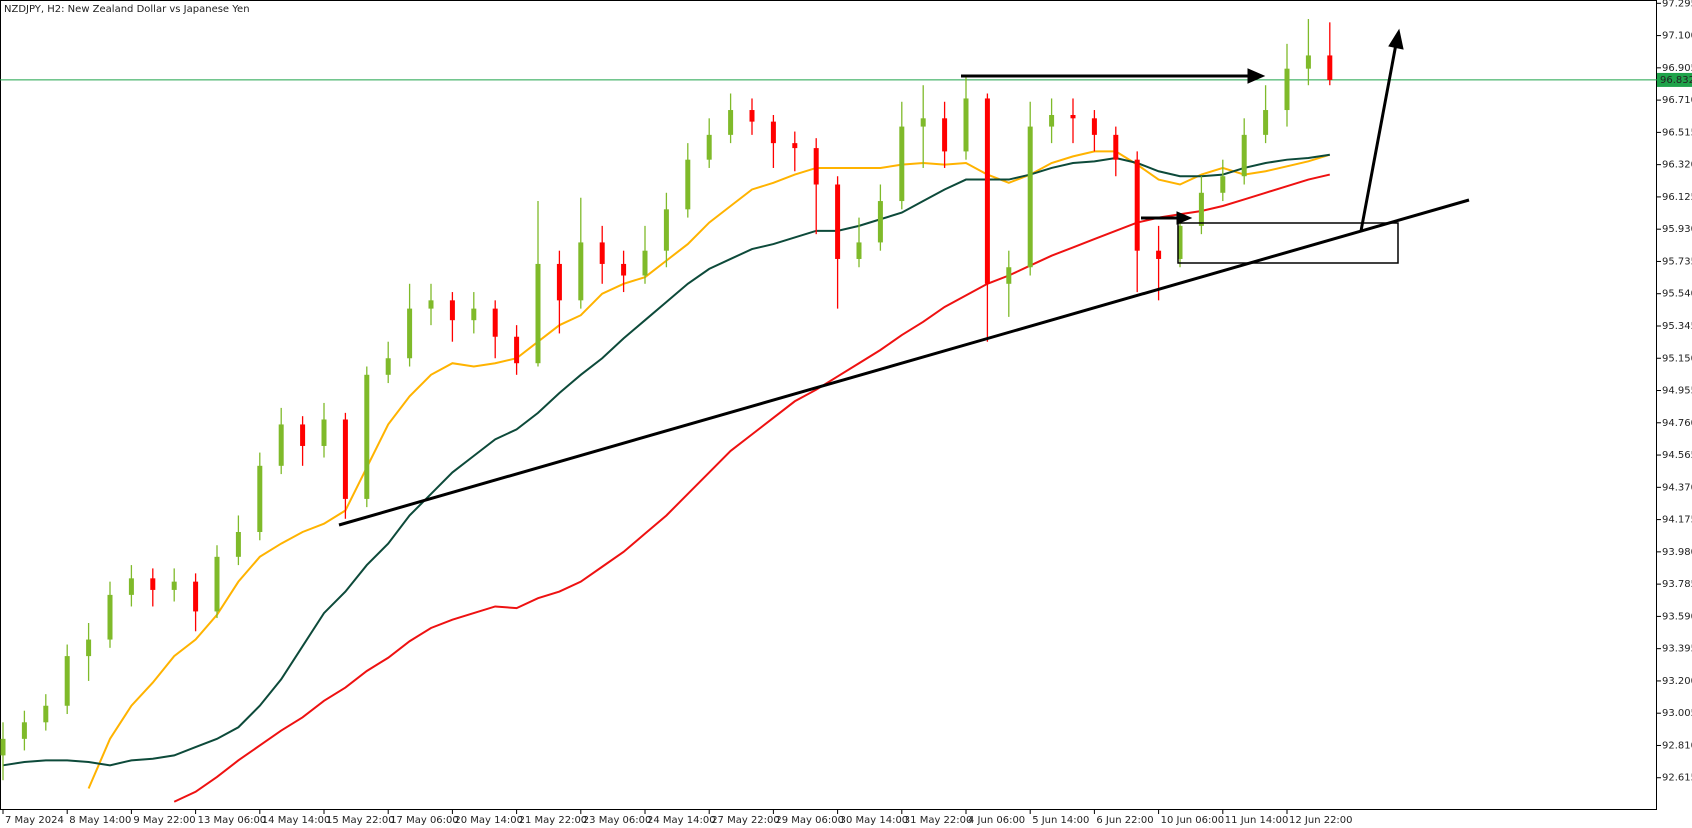  What do you see at coordinates (1677, 552) in the screenshot?
I see `y-tick-label: 93.980` at bounding box center [1677, 552].